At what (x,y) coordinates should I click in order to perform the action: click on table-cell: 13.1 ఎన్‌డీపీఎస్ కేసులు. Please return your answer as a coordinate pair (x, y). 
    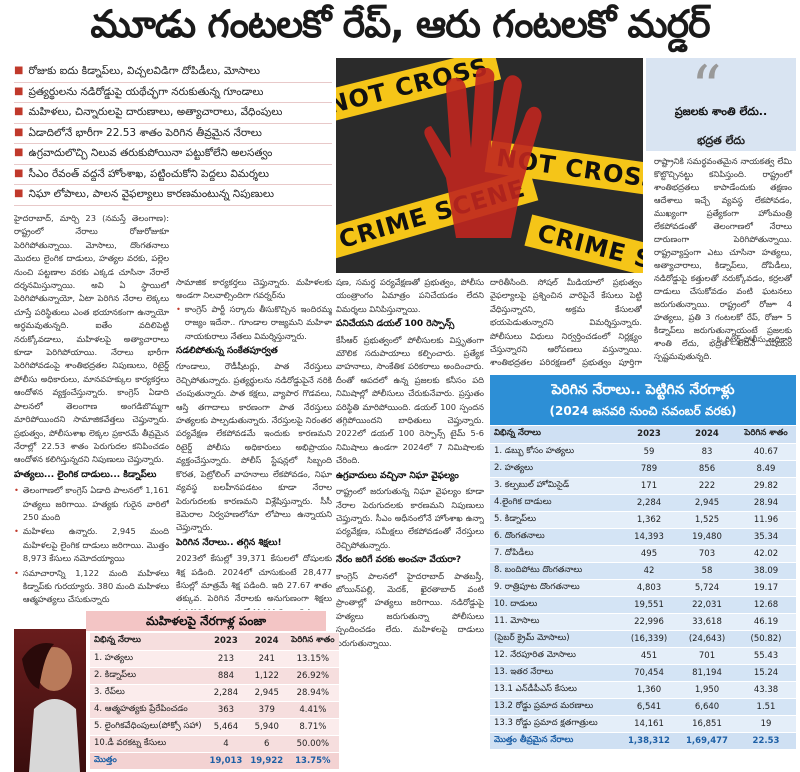
    Looking at the image, I should click on (555, 690).